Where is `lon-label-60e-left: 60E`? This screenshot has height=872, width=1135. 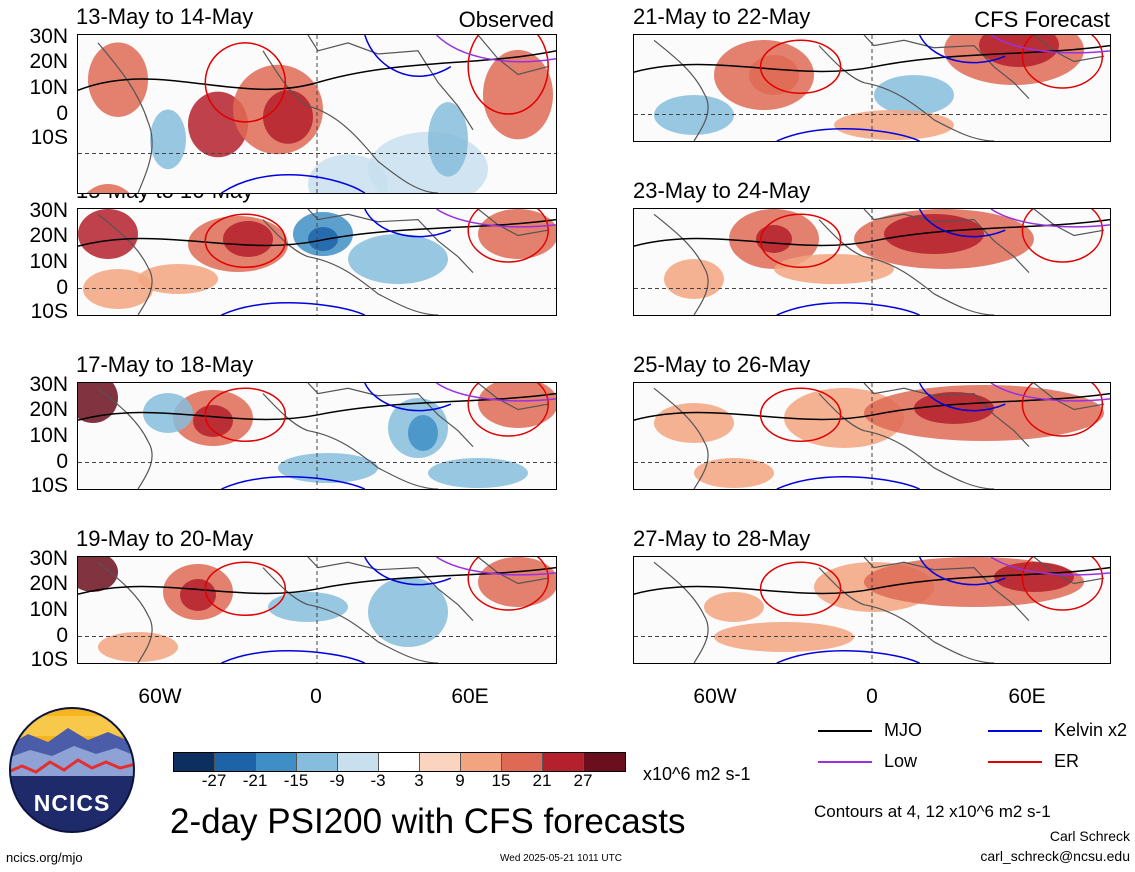 lon-label-60e-left: 60E is located at coordinates (470, 696).